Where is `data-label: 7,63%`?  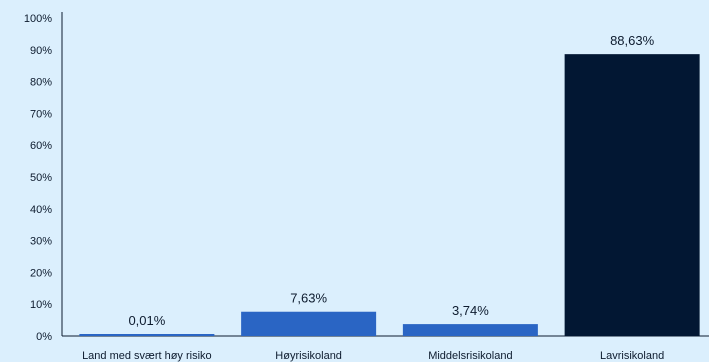 data-label: 7,63% is located at coordinates (308, 298).